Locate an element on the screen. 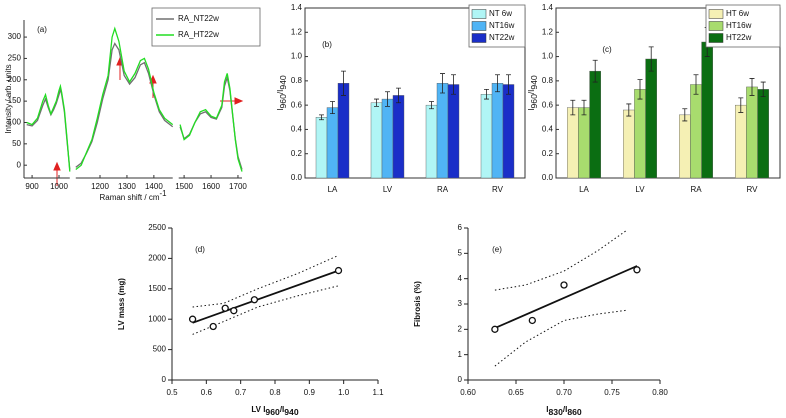 This screenshot has width=786, height=418. legend-label: NT22w is located at coordinates (502, 37).